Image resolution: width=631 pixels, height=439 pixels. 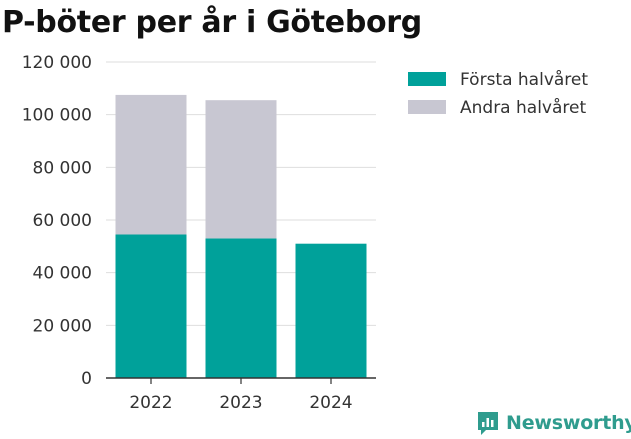 What do you see at coordinates (57, 116) in the screenshot?
I see `y-tick-label: 100 000` at bounding box center [57, 116].